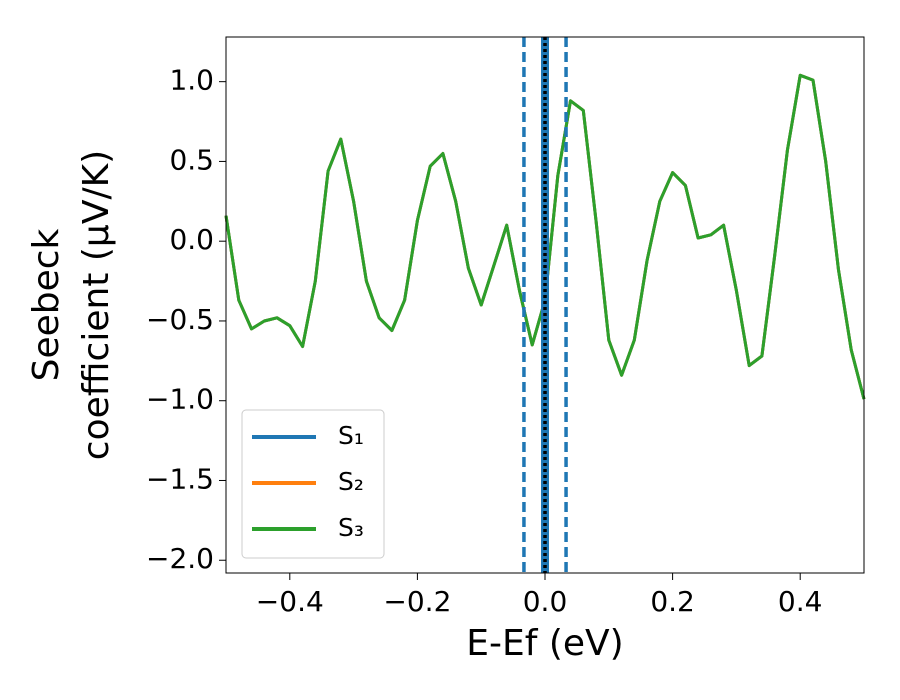  Describe the element at coordinates (351, 481) in the screenshot. I see `legend-label: S₂` at that location.